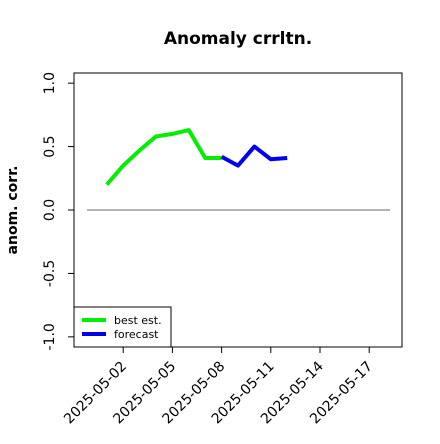  Describe the element at coordinates (50, 336) in the screenshot. I see `y-tick-label: -1.0` at that location.